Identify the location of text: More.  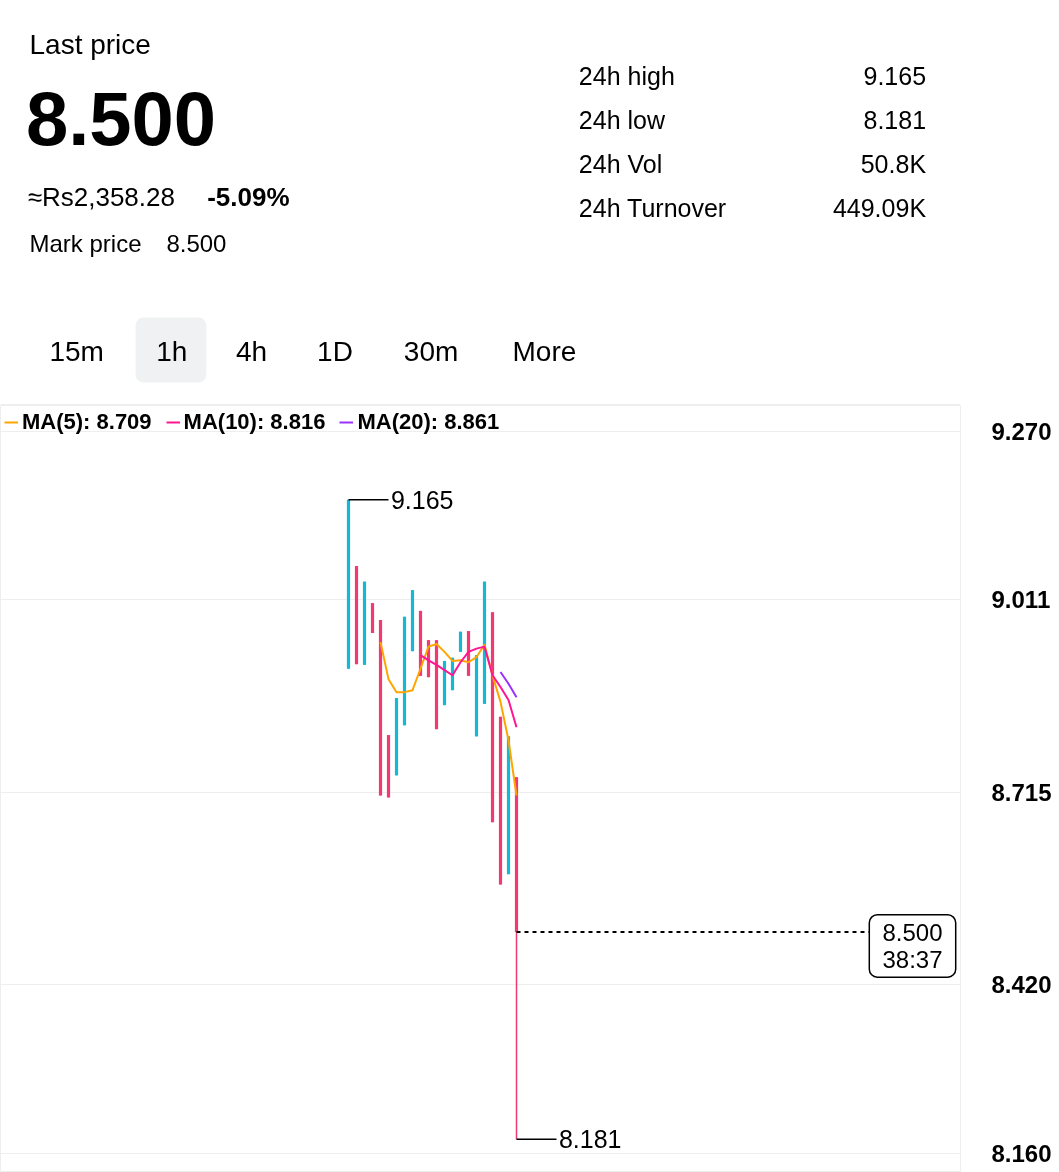
(544, 351).